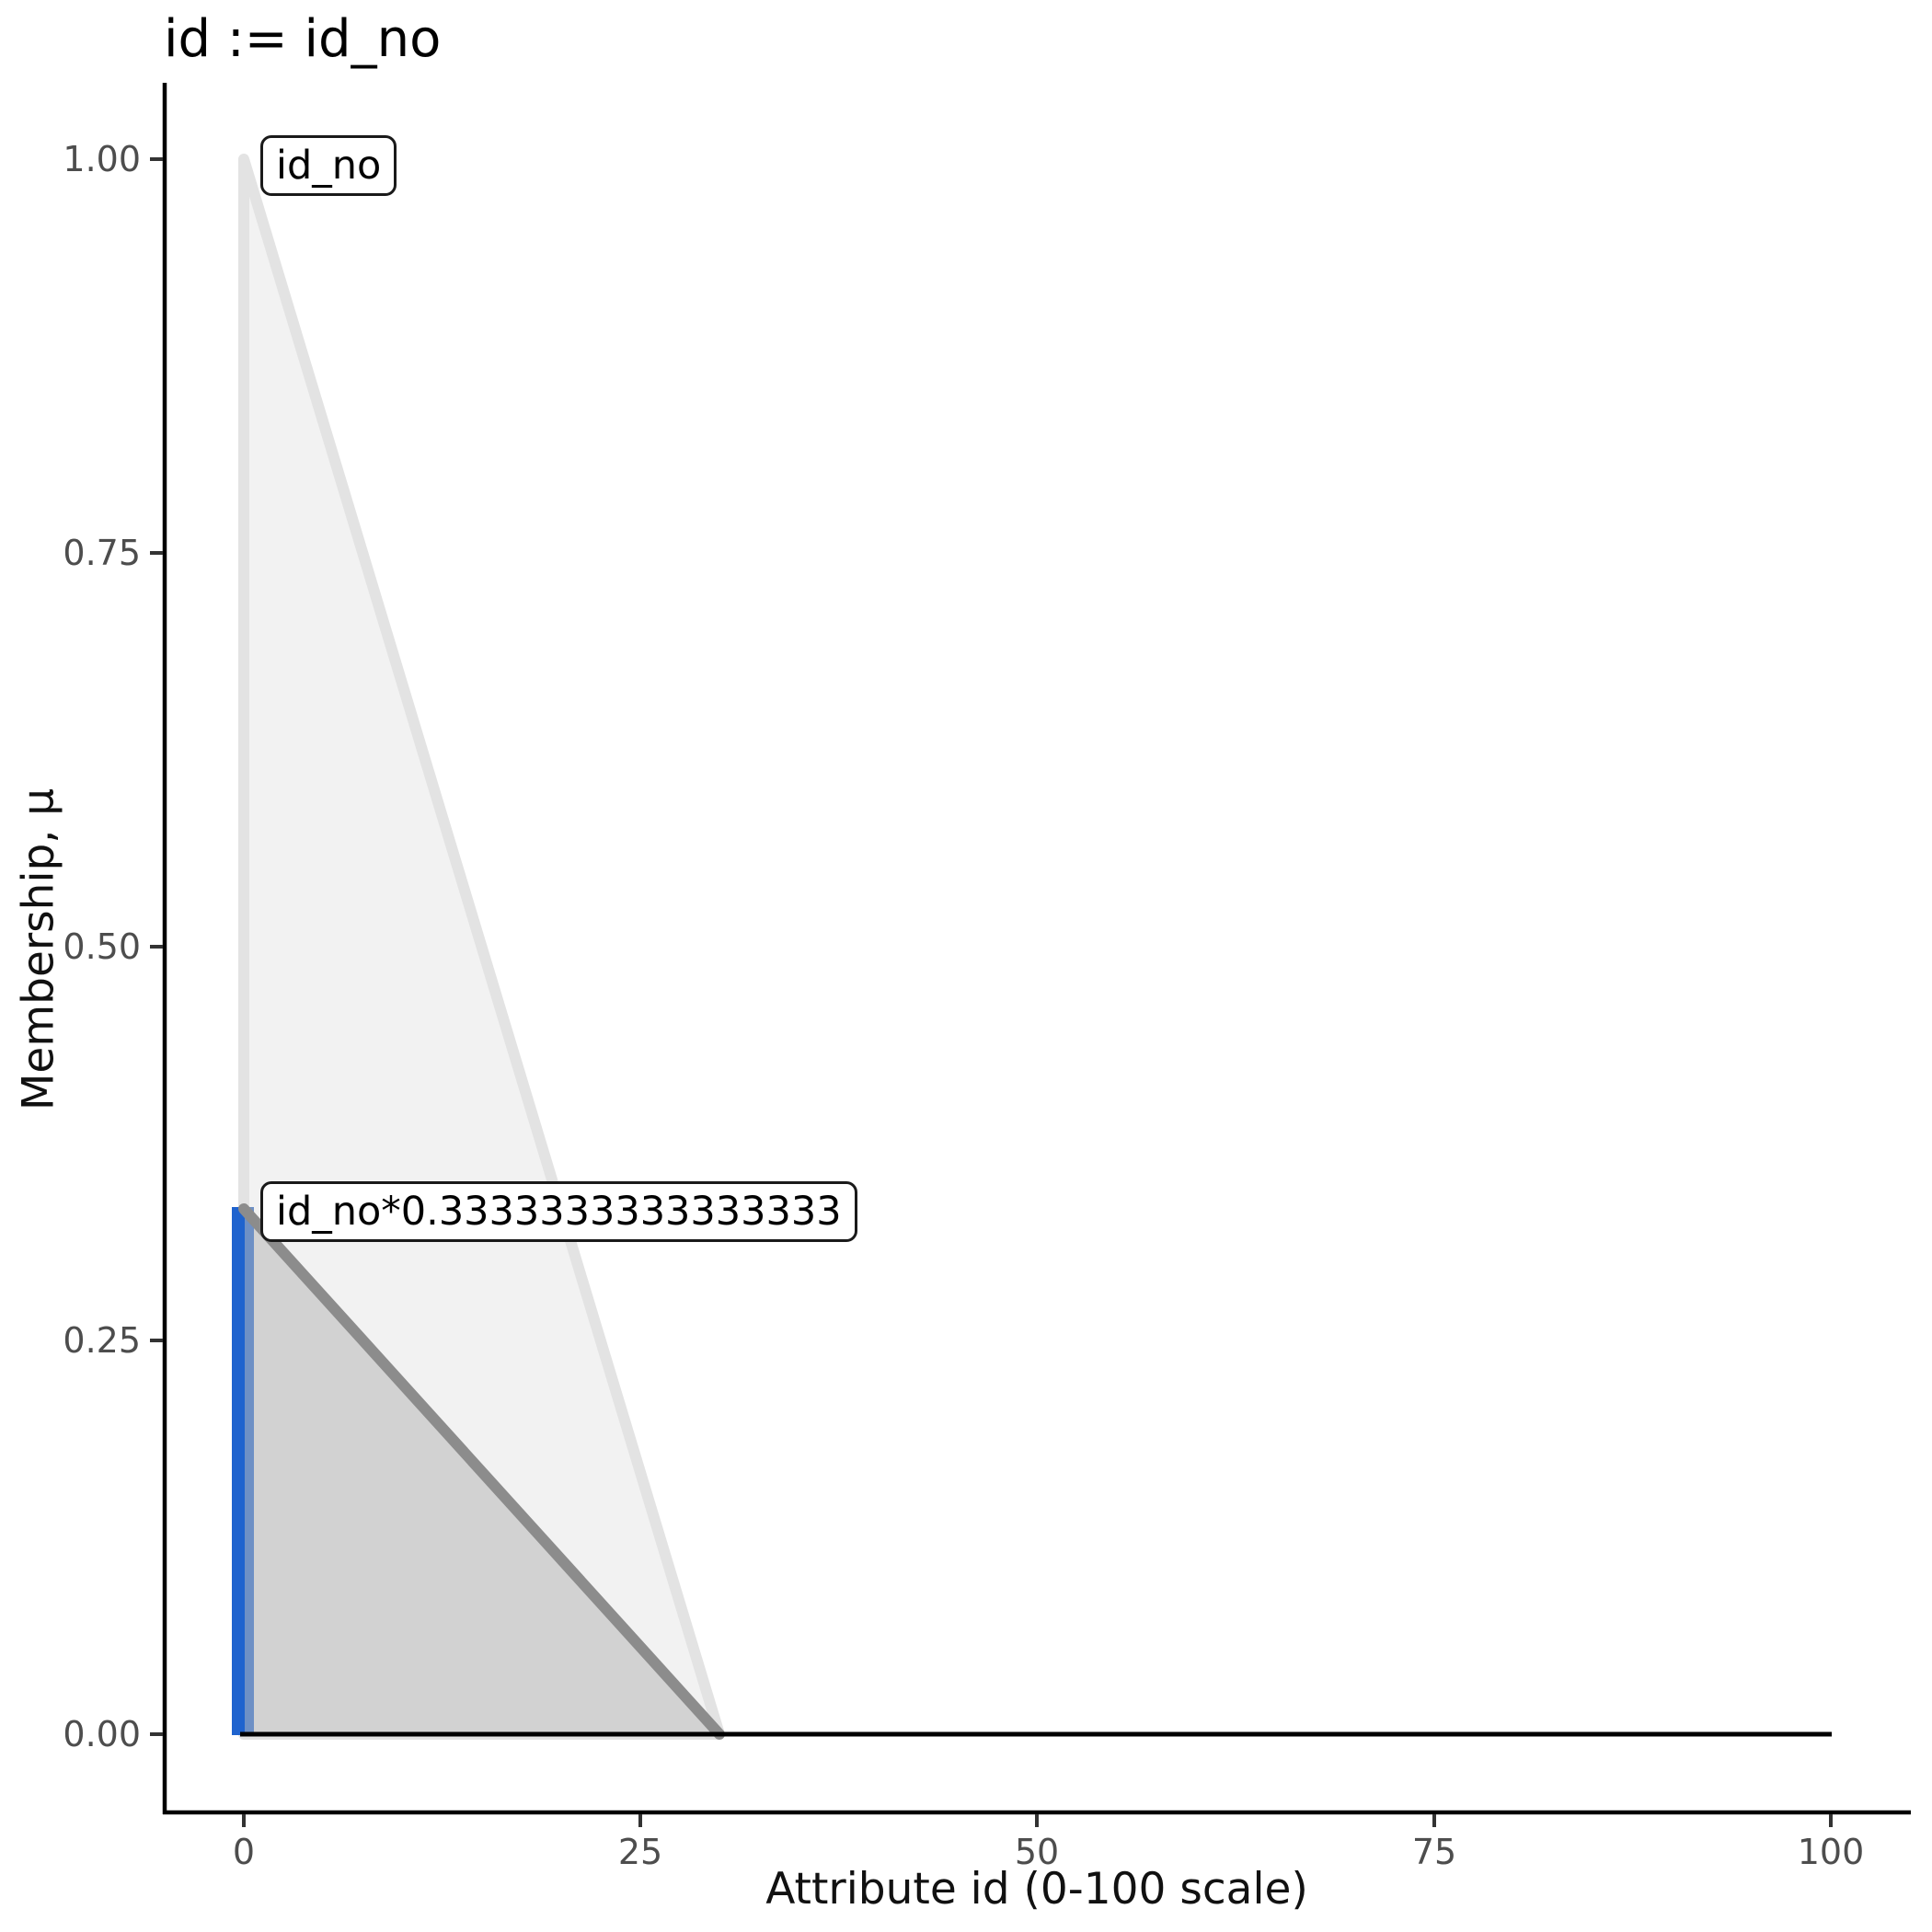  Describe the element at coordinates (303, 39) in the screenshot. I see `plot-title: id := id_no` at that location.